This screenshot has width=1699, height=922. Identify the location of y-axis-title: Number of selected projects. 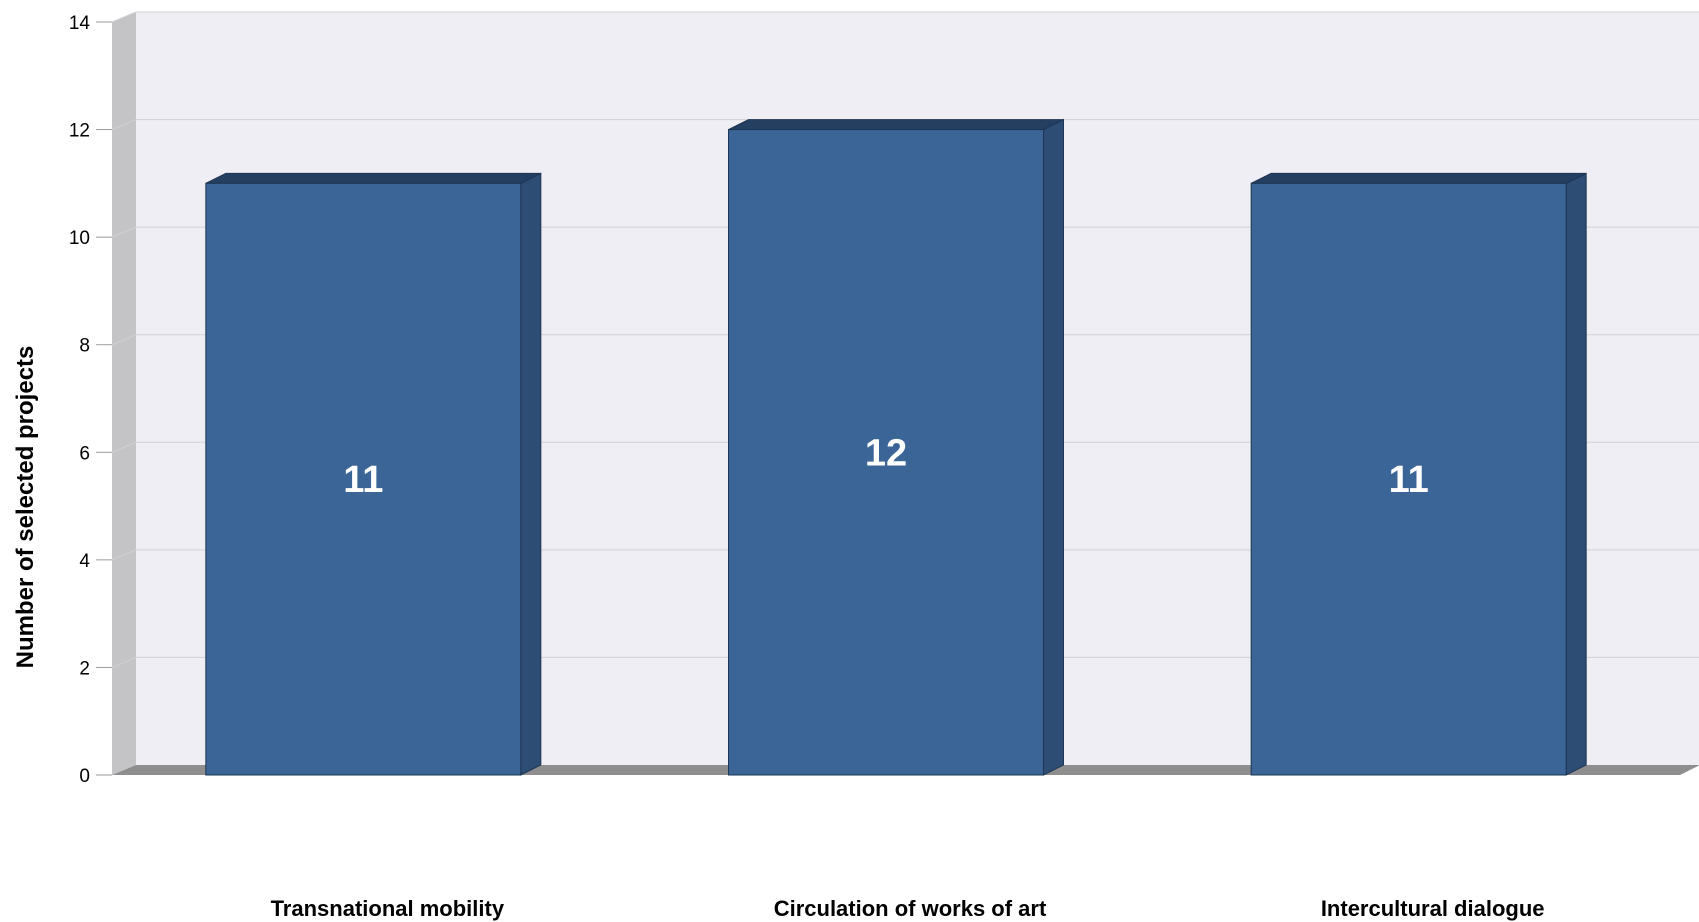
(25, 507).